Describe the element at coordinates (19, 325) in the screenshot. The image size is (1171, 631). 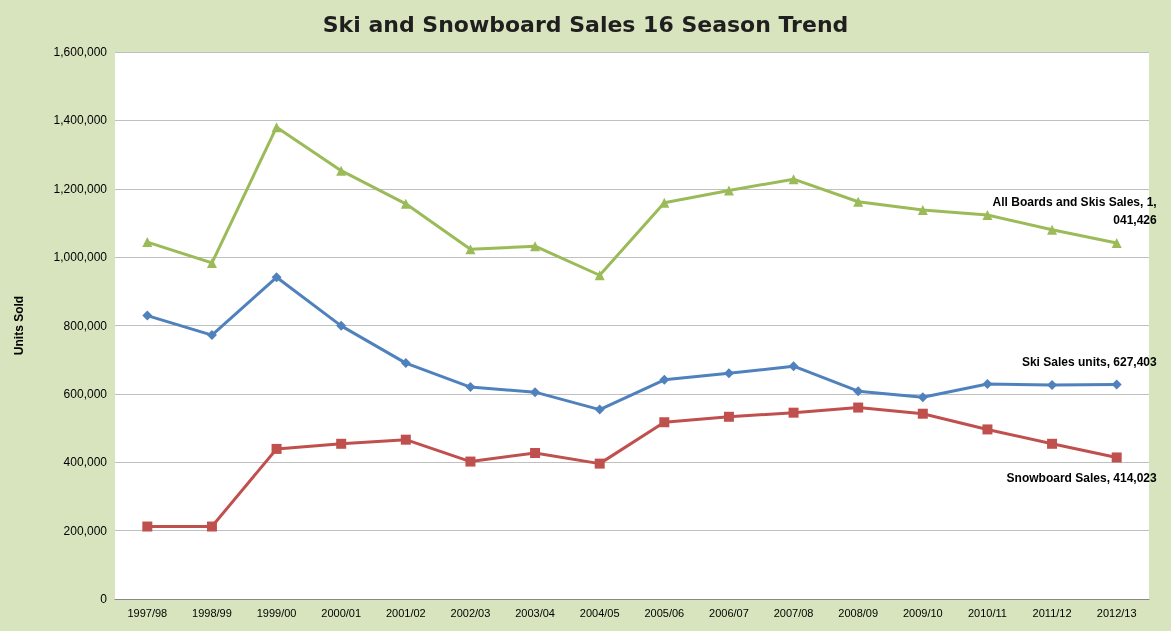
I see `y-axis-title: Units Sold` at that location.